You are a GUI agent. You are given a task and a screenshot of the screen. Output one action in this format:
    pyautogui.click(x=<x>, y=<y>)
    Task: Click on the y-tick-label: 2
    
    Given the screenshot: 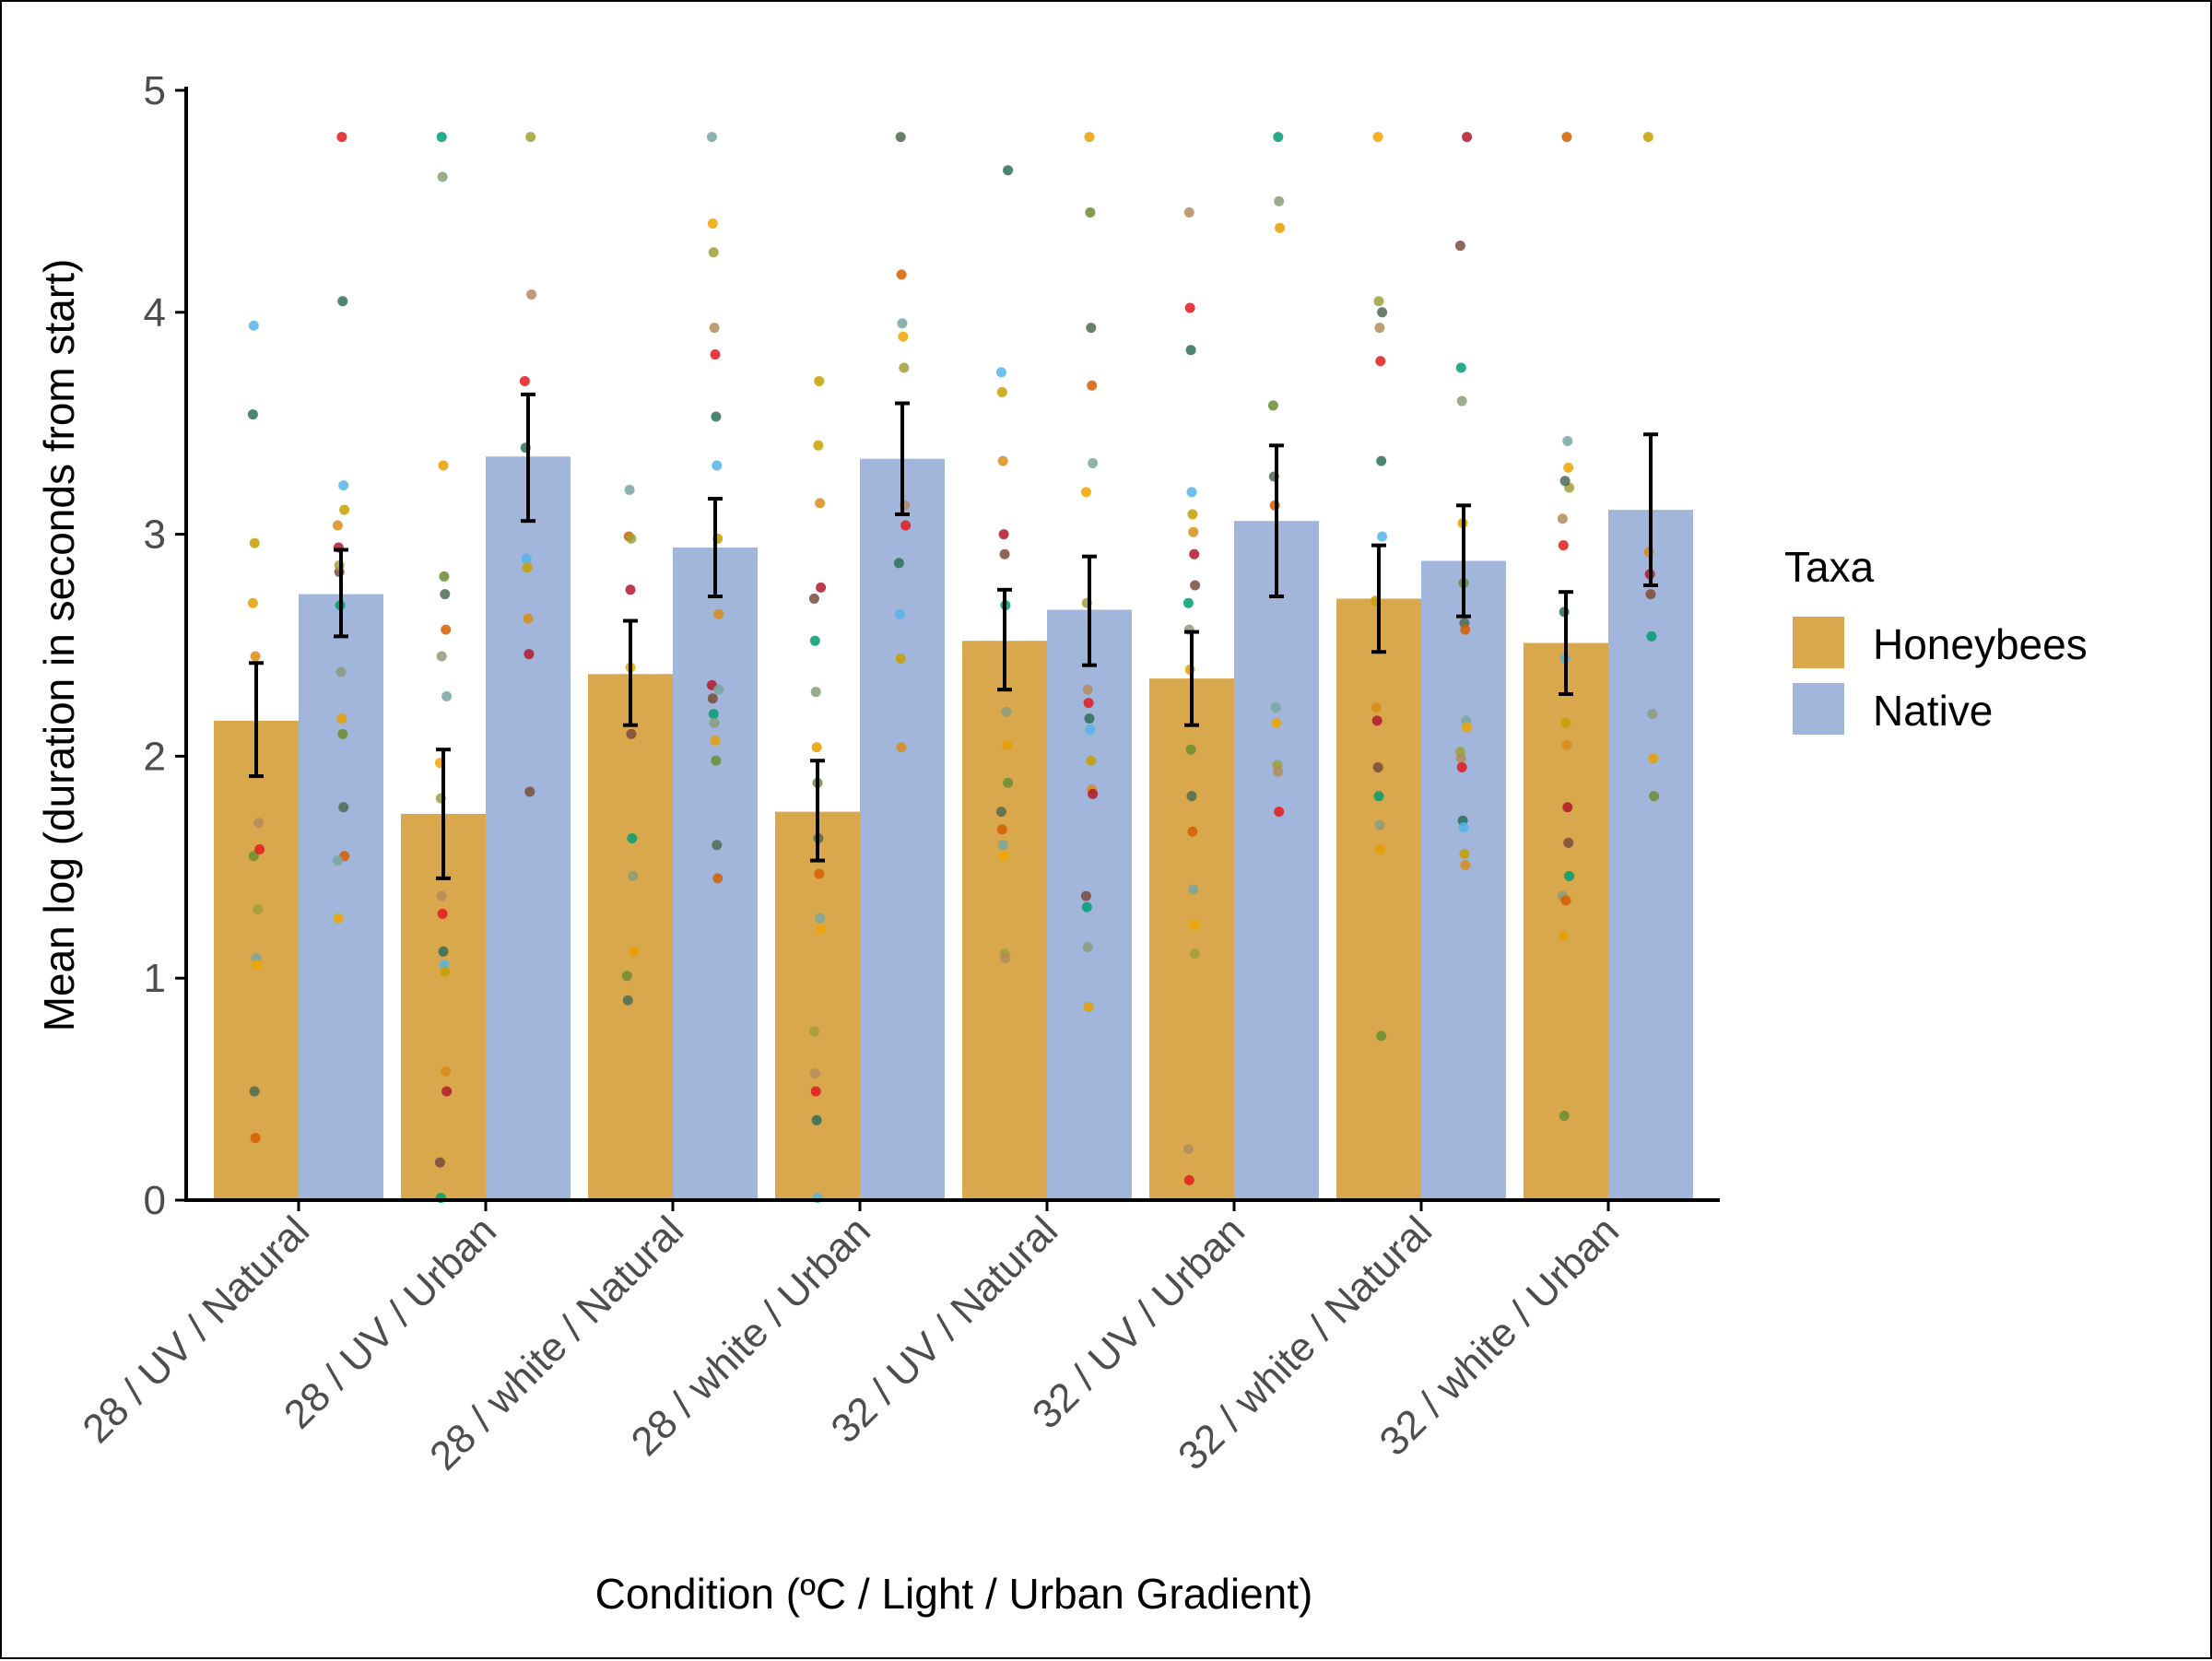 What is the action you would take?
    pyautogui.click(x=155, y=756)
    